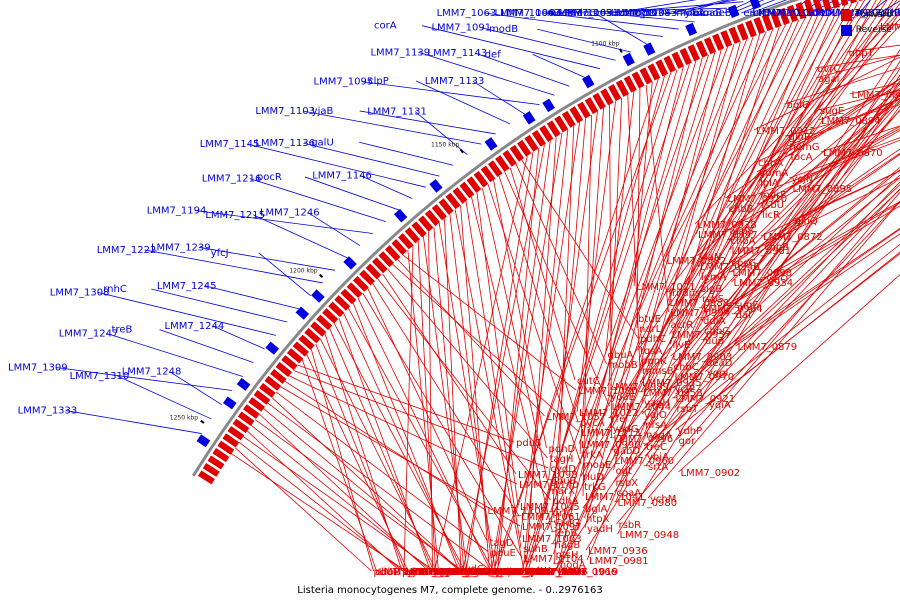 This screenshot has width=900, height=600. I want to click on reverse-gene-label: LMM7_1095, so click(344, 82).